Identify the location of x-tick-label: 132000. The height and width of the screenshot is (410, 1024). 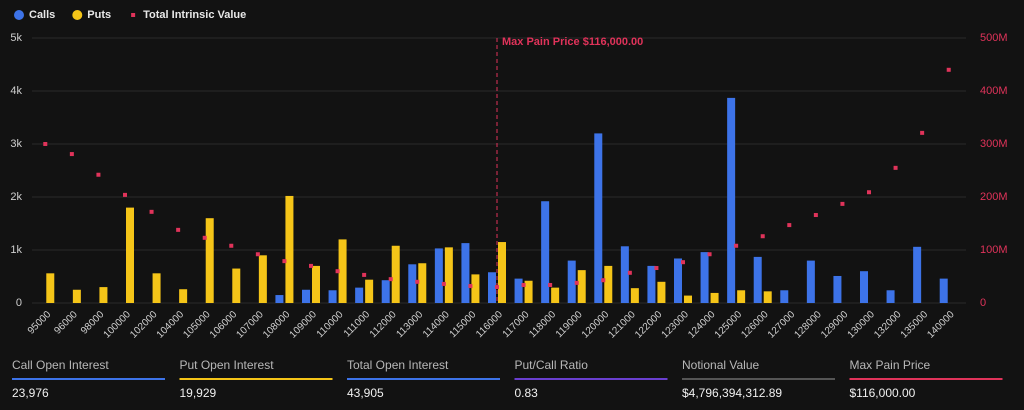
(888, 325).